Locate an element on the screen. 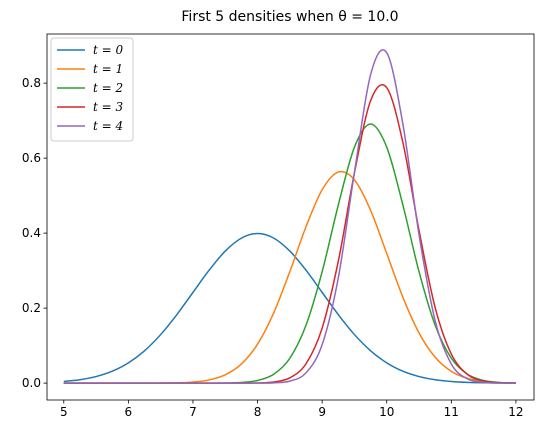 Image resolution: width=547 pixels, height=438 pixels. y-tick-label: 0.6 is located at coordinates (31, 158).